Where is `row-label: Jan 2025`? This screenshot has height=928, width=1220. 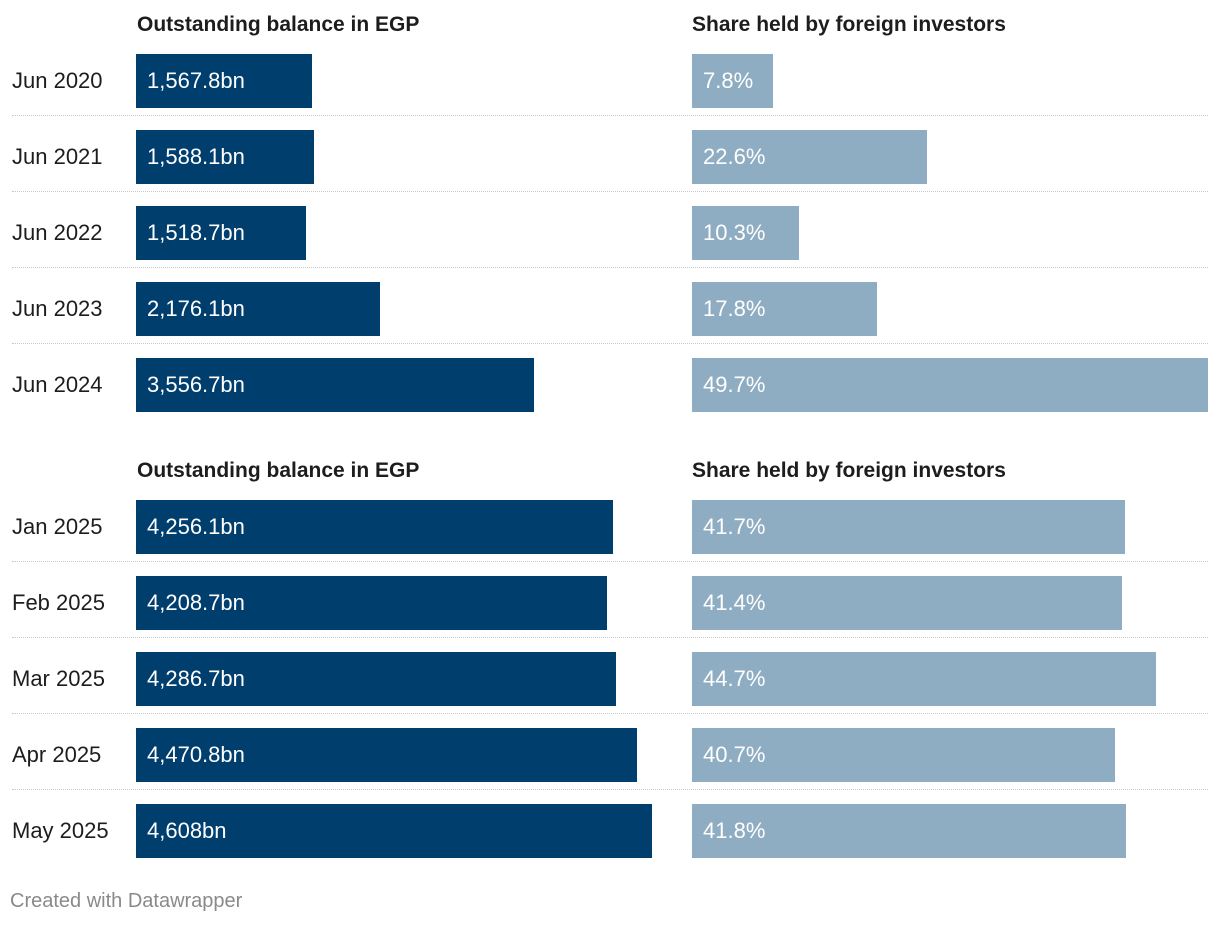 row-label: Jan 2025 is located at coordinates (57, 526).